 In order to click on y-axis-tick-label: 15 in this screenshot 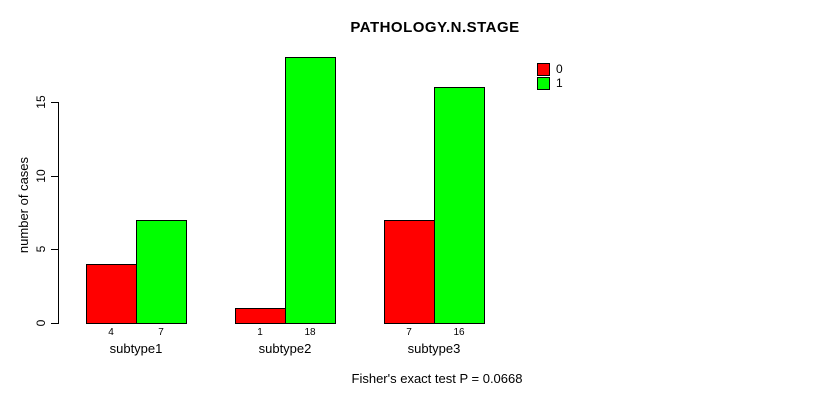, I will do `click(41, 102)`.